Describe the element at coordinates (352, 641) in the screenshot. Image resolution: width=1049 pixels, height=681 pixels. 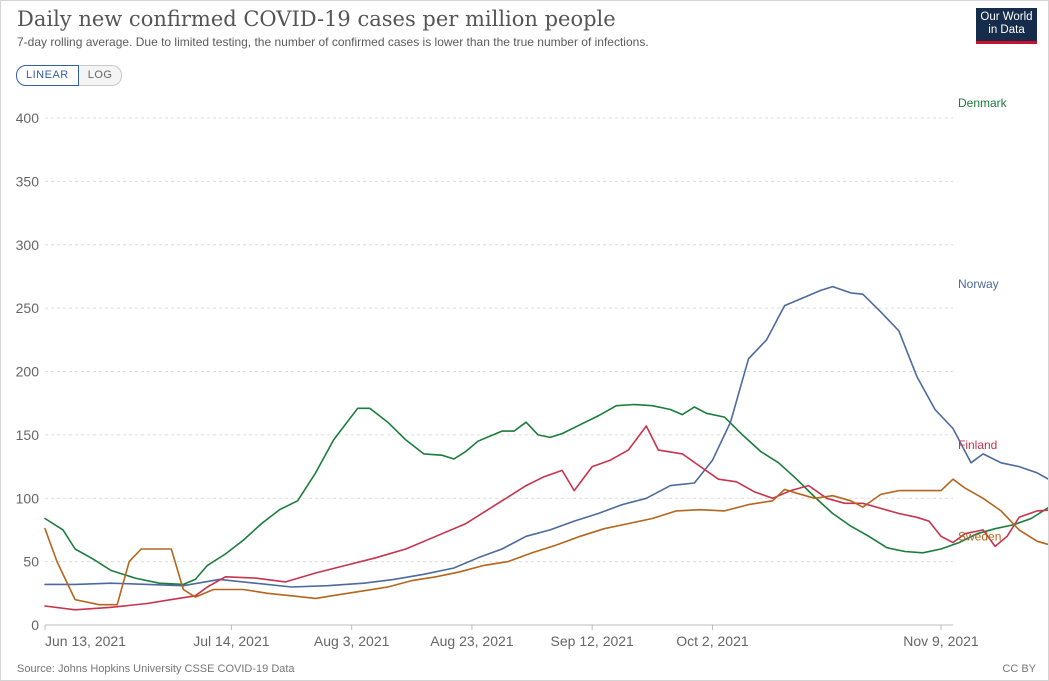
I see `x-tick-label: Aug 3, 2021` at that location.